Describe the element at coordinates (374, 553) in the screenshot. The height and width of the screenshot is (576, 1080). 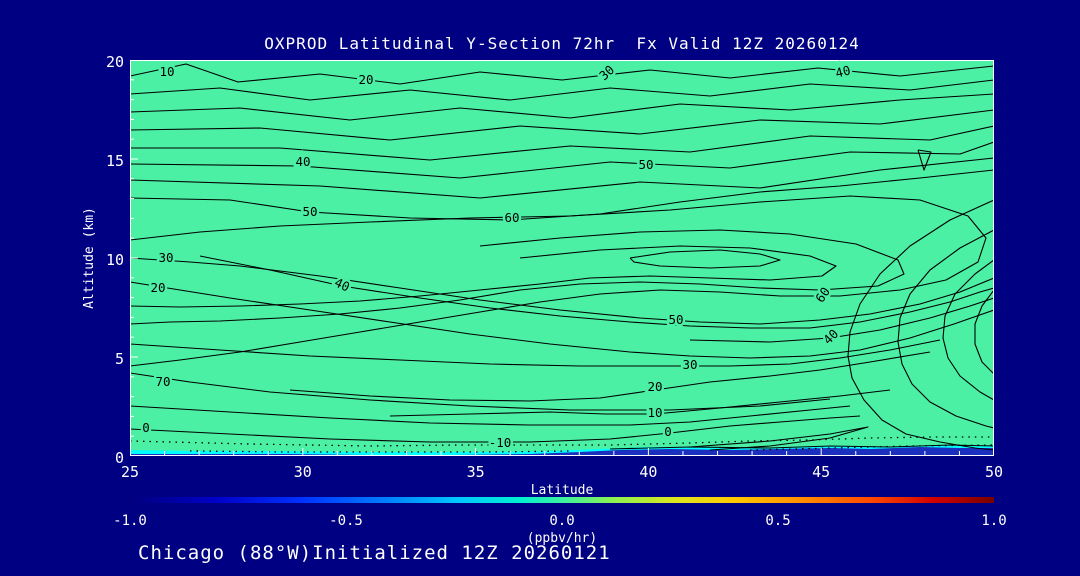
I see `init-info-text: Chicago (88°W)Initialized 12Z 20260121` at that location.